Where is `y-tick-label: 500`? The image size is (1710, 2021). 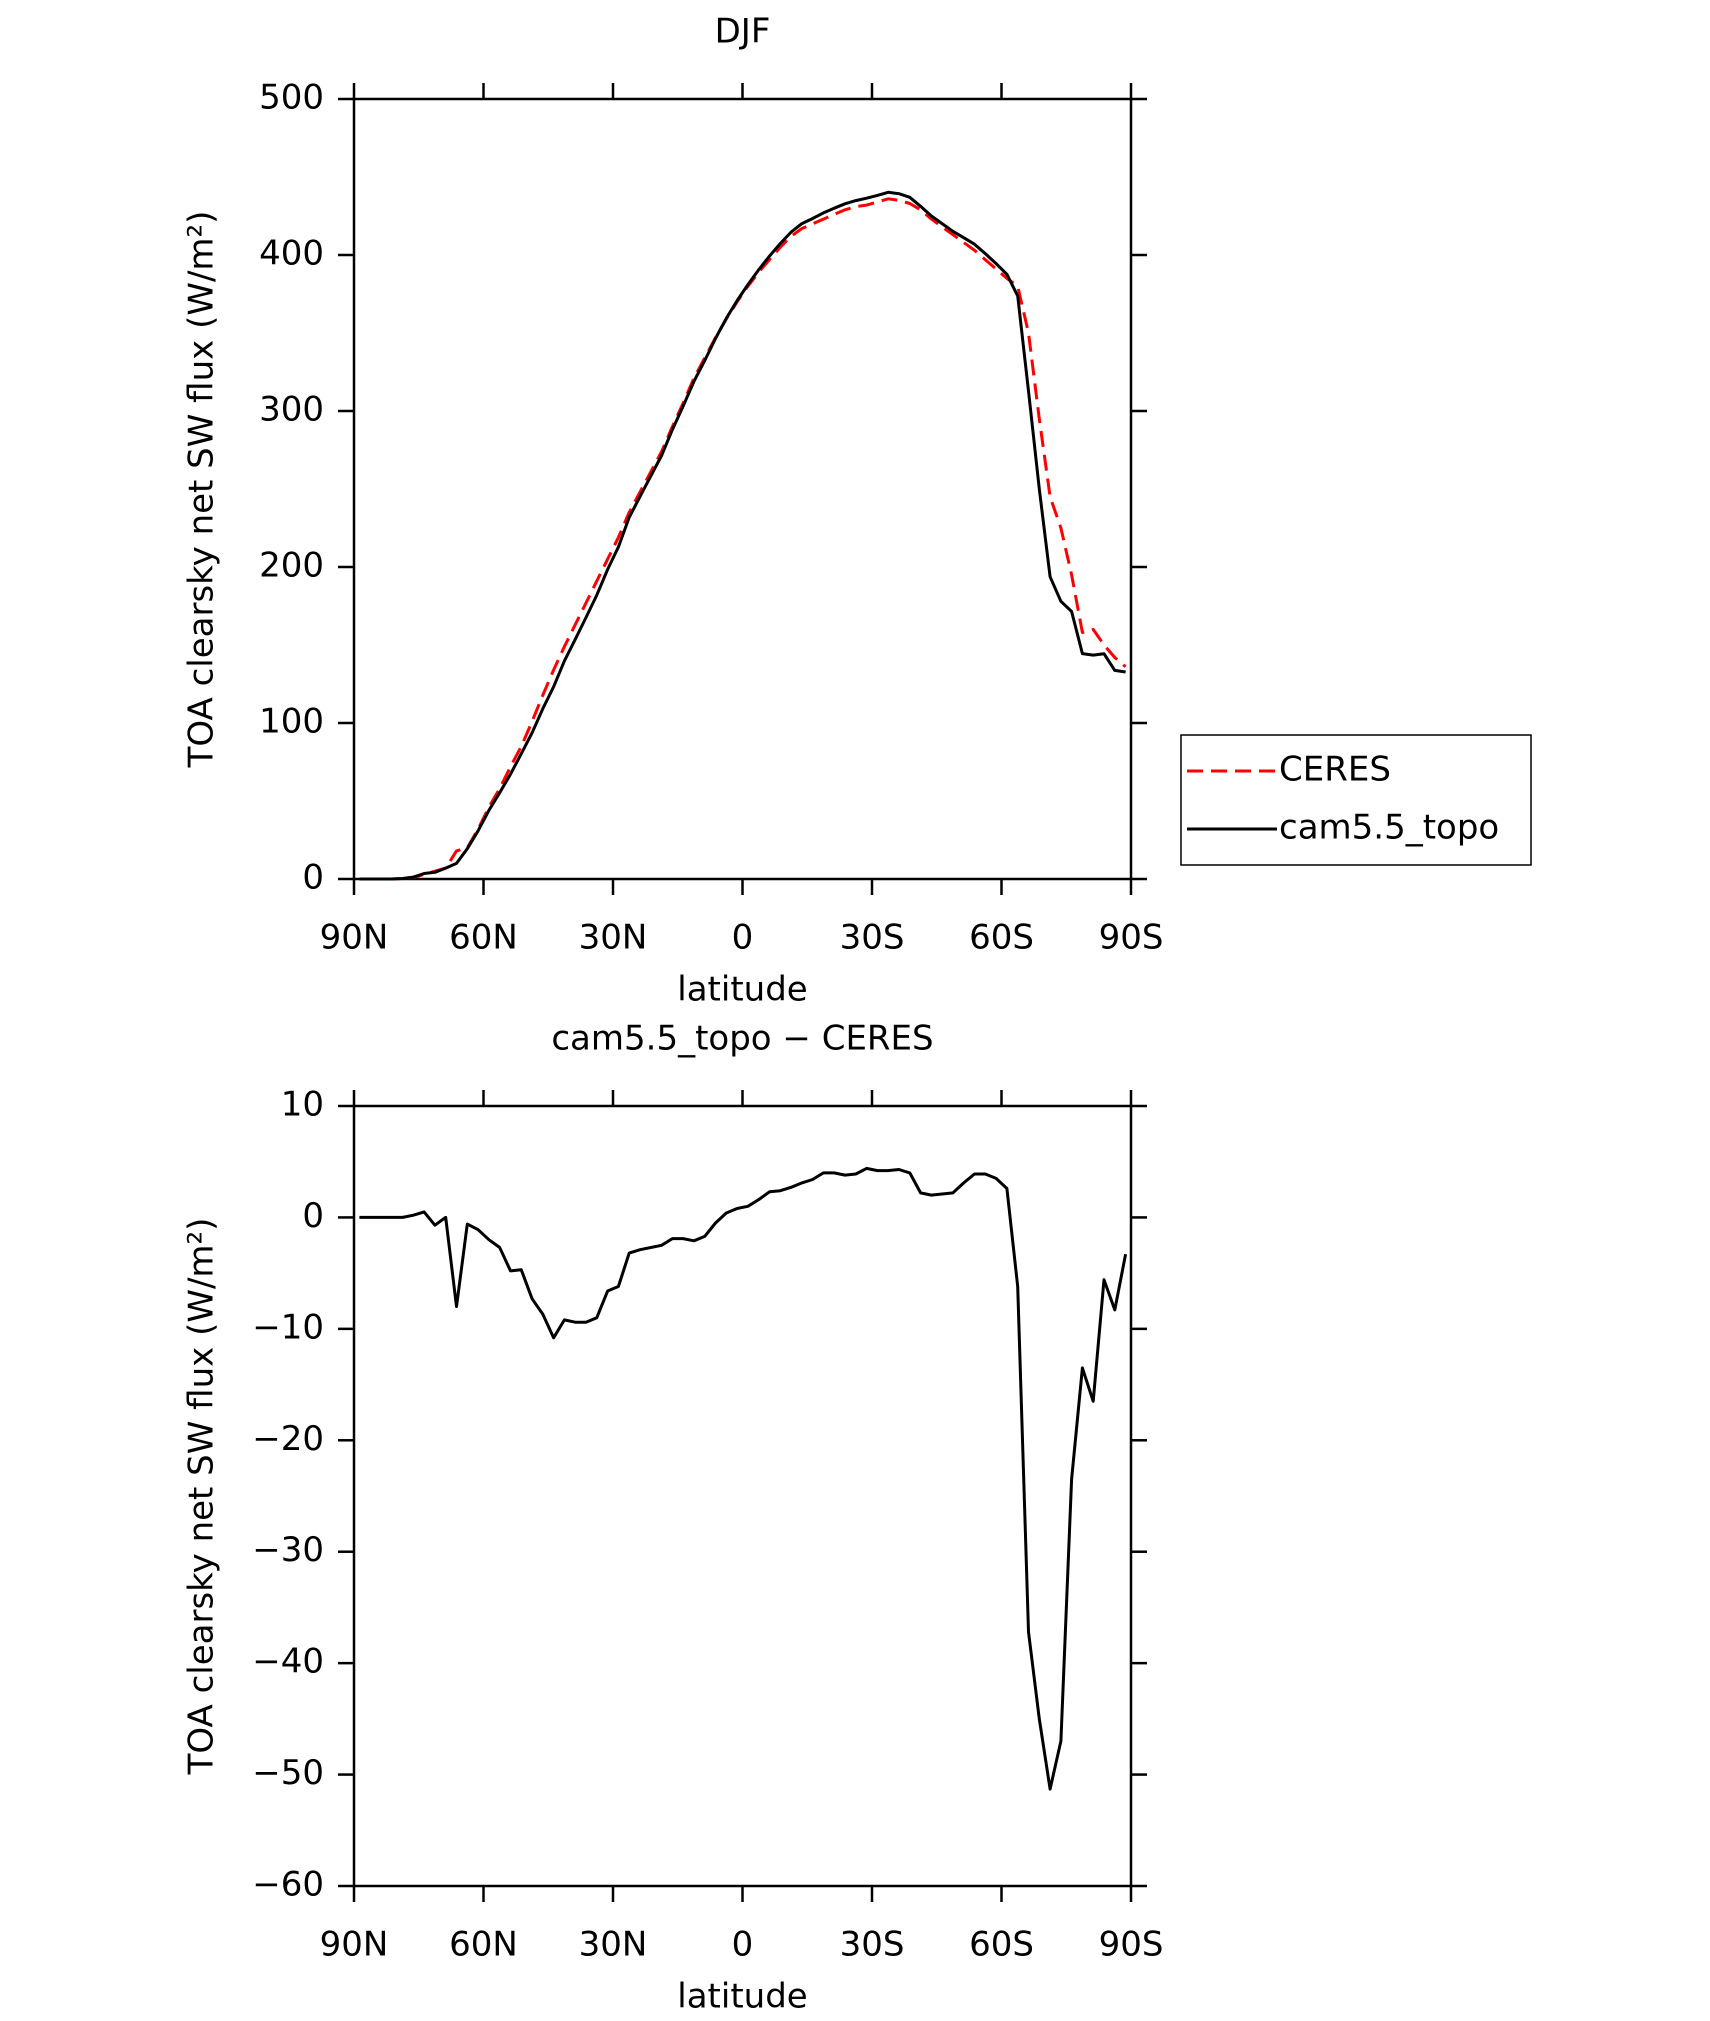
y-tick-label: 500 is located at coordinates (291, 98).